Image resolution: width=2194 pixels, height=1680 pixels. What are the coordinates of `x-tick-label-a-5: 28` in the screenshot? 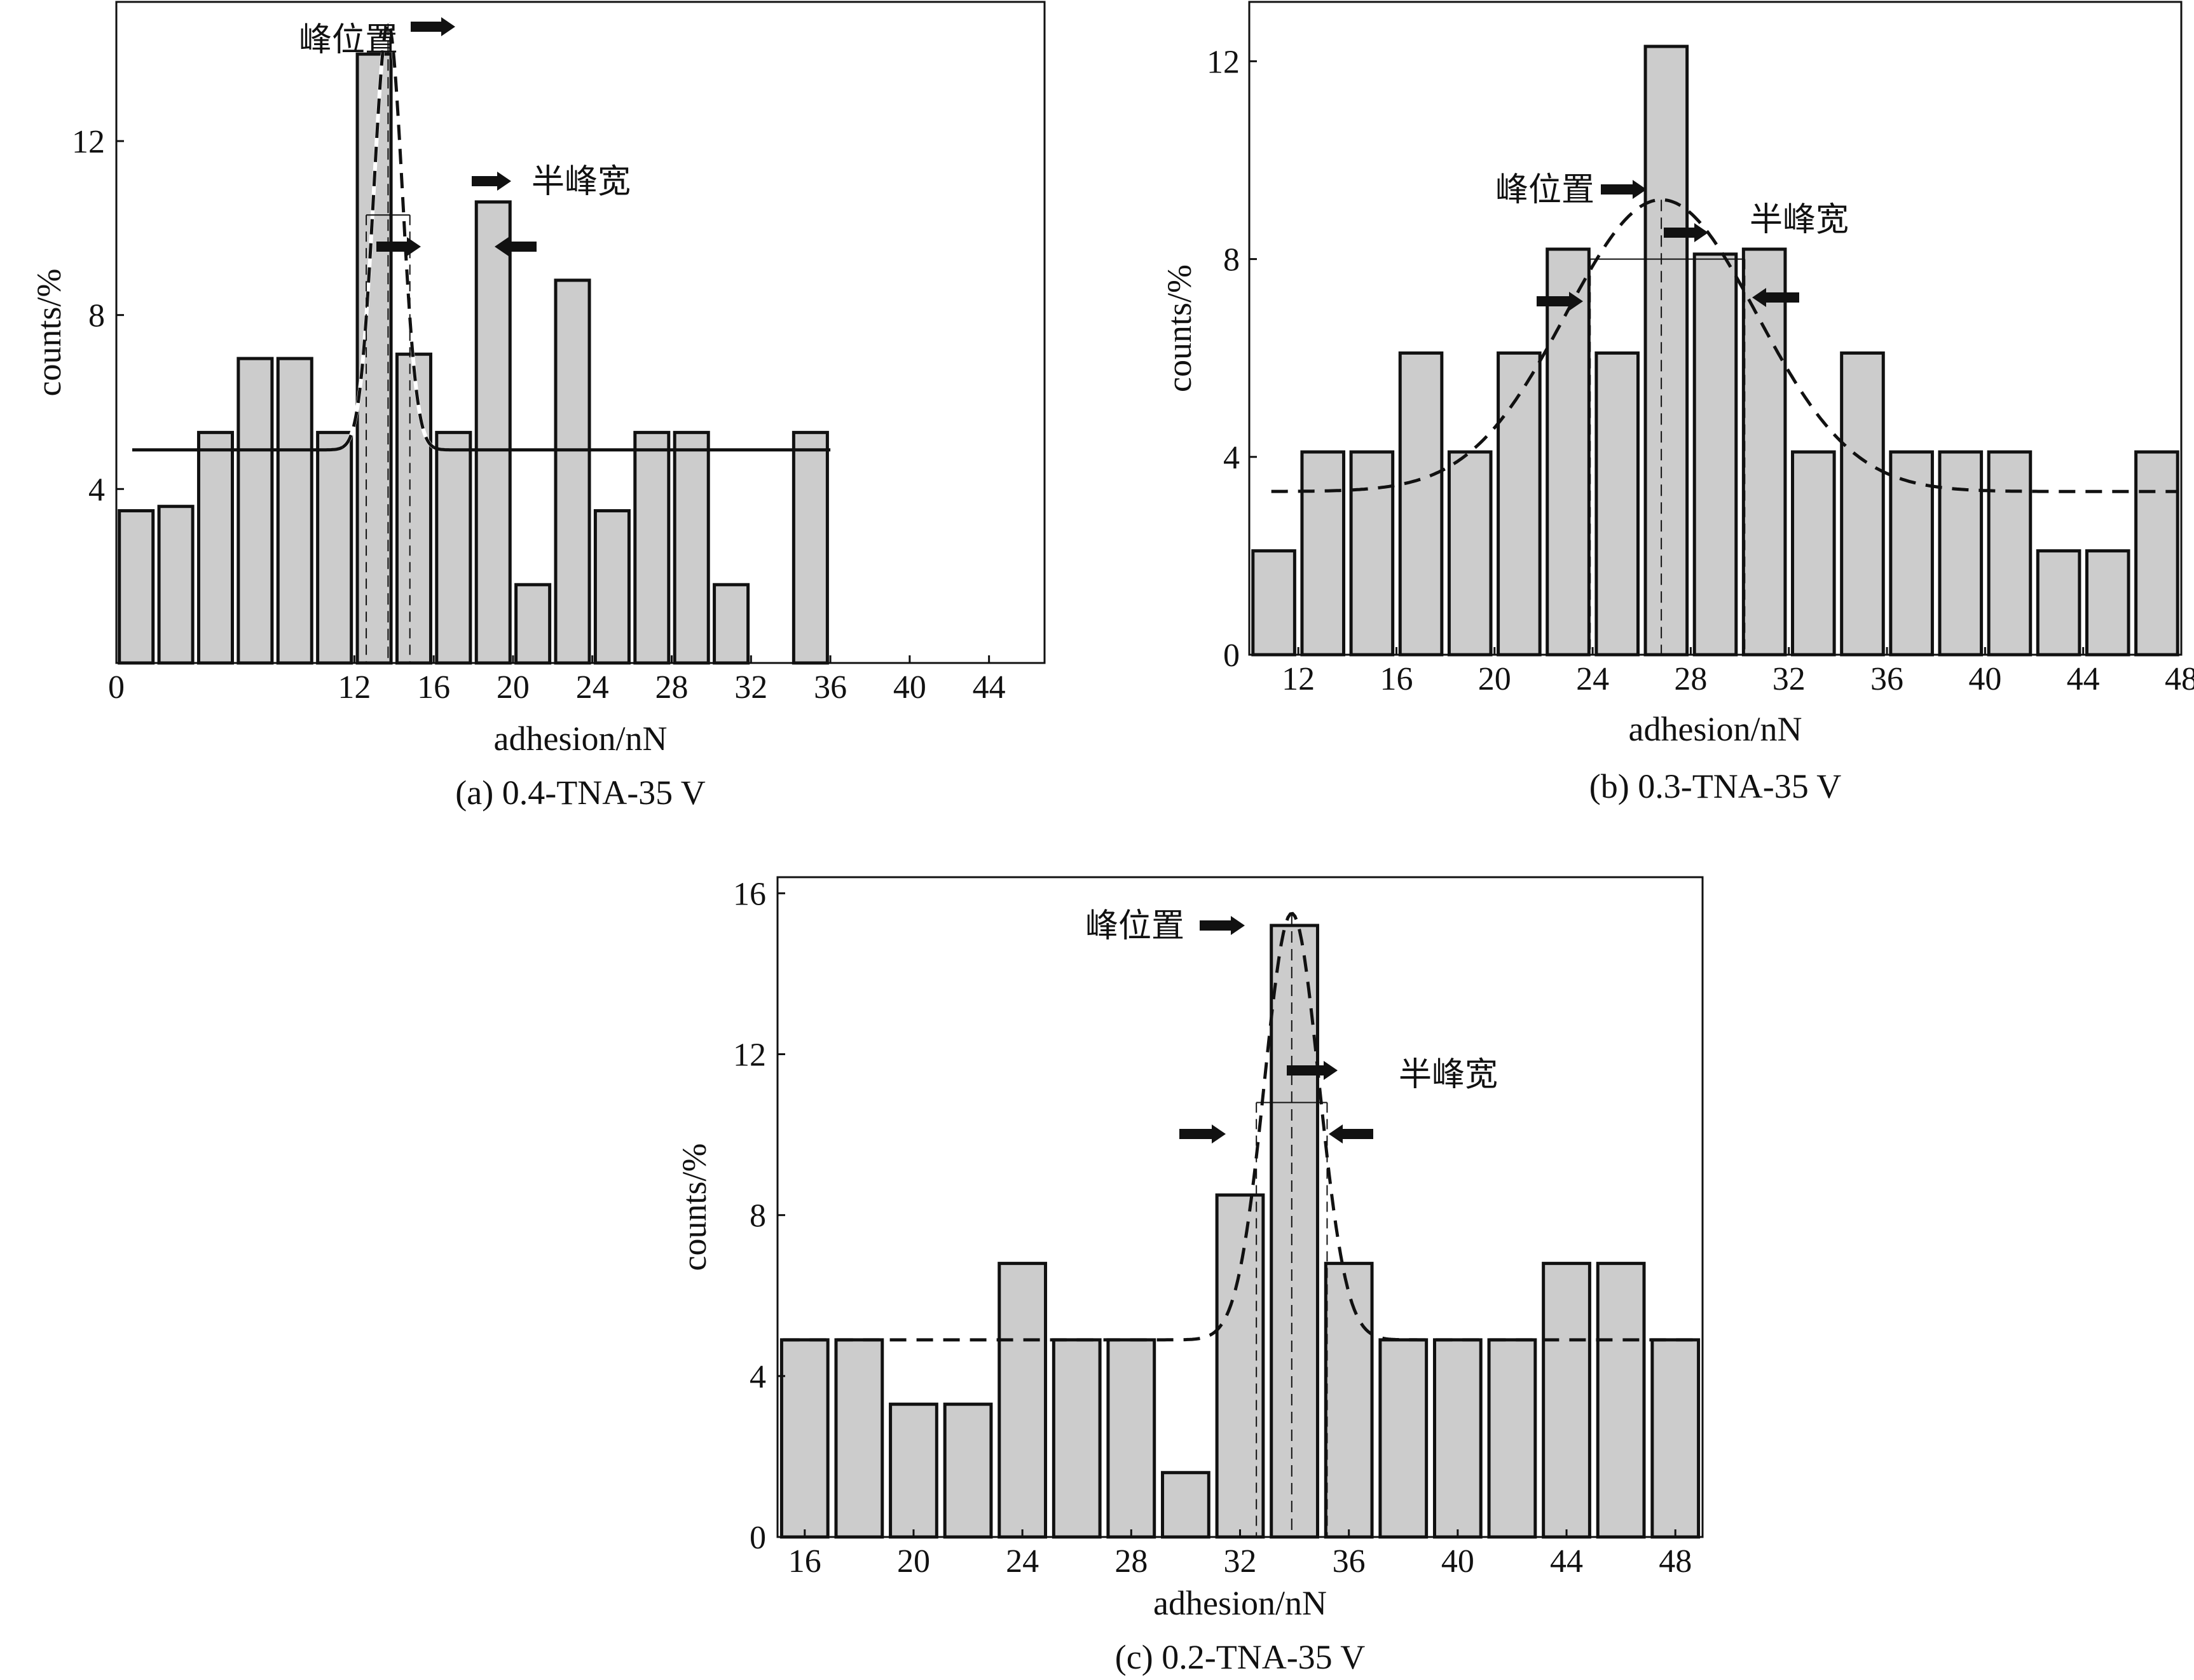 It's located at (672, 687).